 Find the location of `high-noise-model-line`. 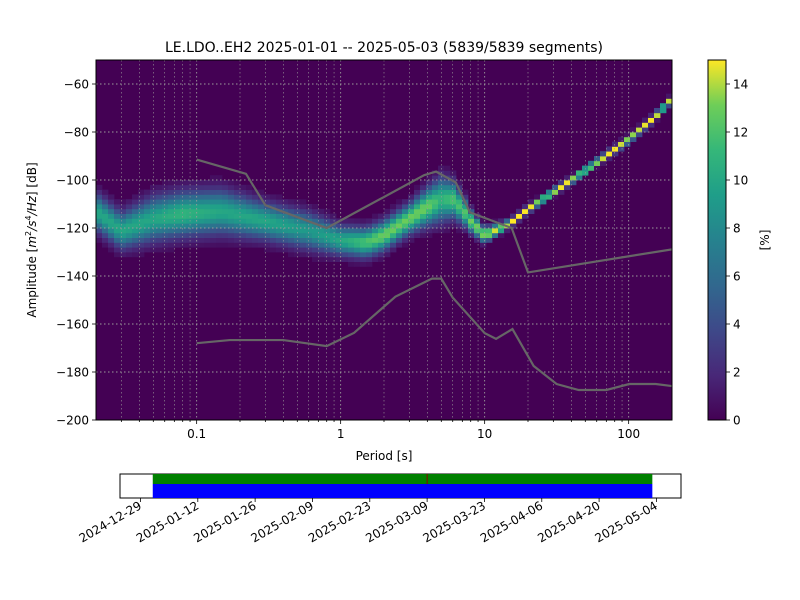

high-noise-model-line is located at coordinates (434, 216).